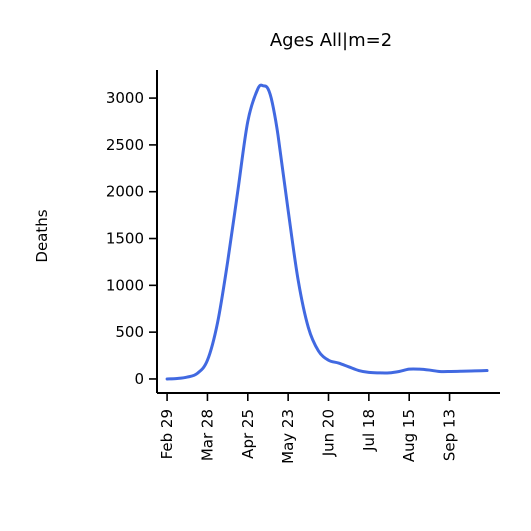 This screenshot has width=531, height=531. What do you see at coordinates (329, 433) in the screenshot?
I see `x-tick-label: Jun 20` at bounding box center [329, 433].